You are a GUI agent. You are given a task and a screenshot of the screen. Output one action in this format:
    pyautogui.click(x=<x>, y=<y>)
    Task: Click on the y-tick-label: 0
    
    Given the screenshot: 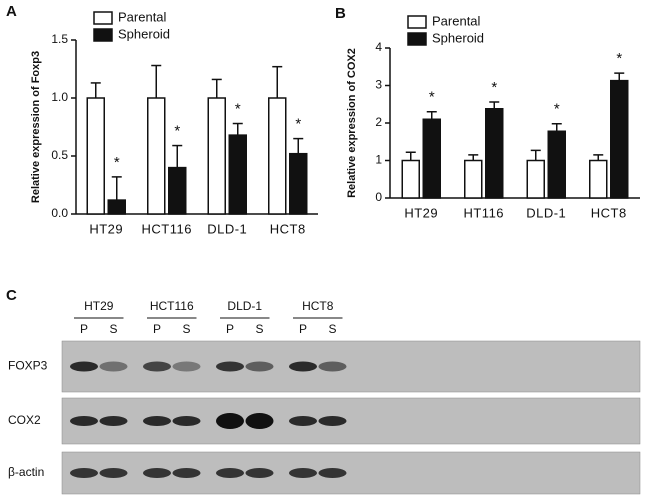 What is the action you would take?
    pyautogui.click(x=378, y=197)
    